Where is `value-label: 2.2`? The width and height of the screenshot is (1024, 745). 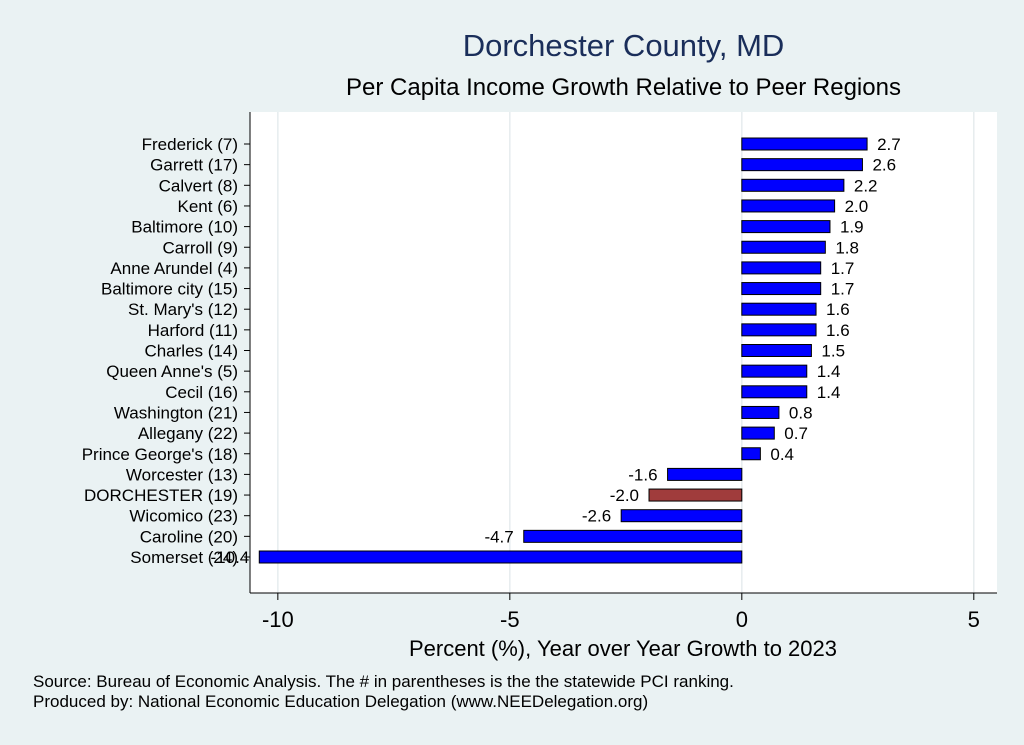 value-label: 2.2 is located at coordinates (866, 185).